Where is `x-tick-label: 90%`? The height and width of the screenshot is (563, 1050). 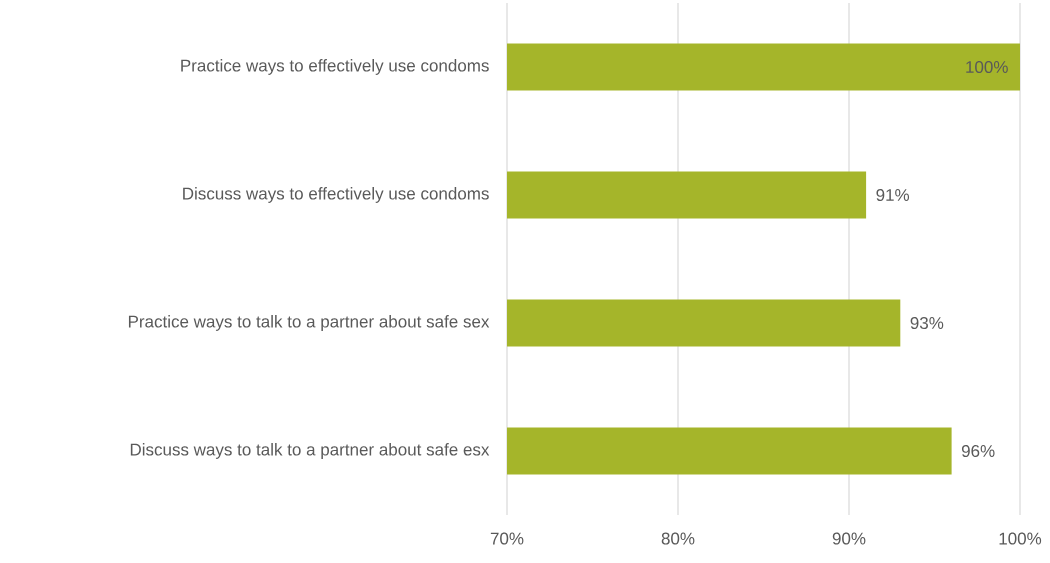
x-tick-label: 90% is located at coordinates (849, 538).